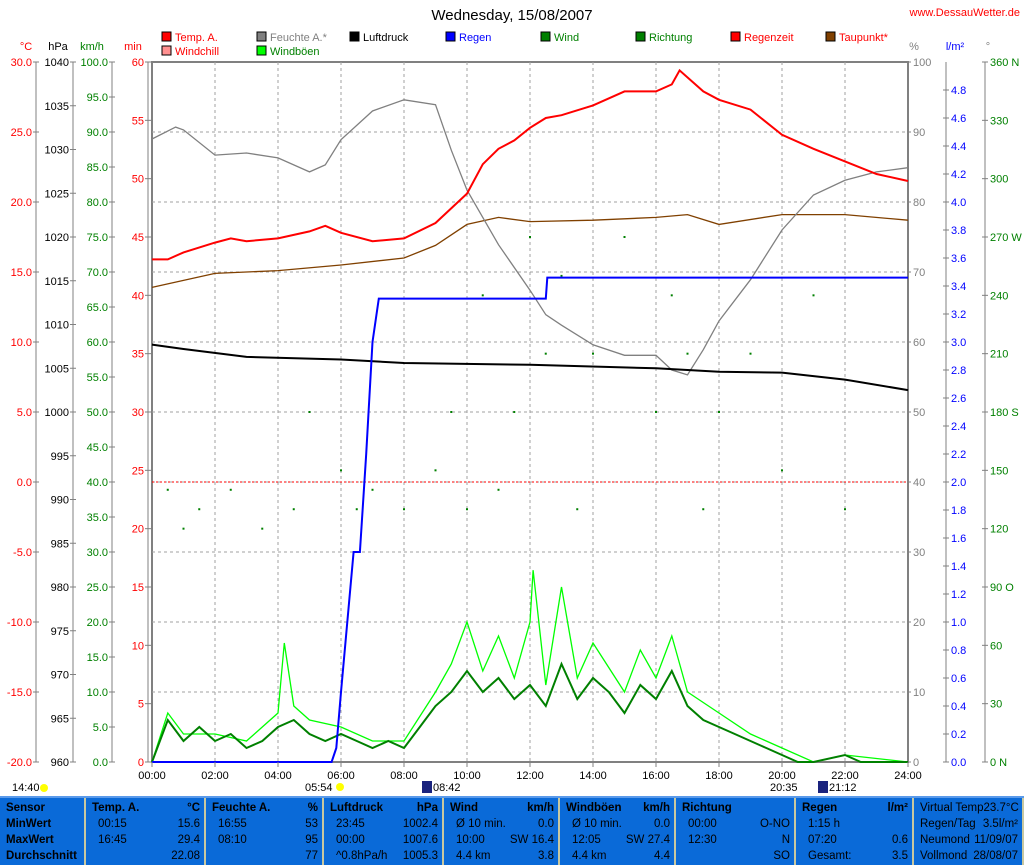  I want to click on cell-value: ^0.8hPa/h, so click(362, 856).